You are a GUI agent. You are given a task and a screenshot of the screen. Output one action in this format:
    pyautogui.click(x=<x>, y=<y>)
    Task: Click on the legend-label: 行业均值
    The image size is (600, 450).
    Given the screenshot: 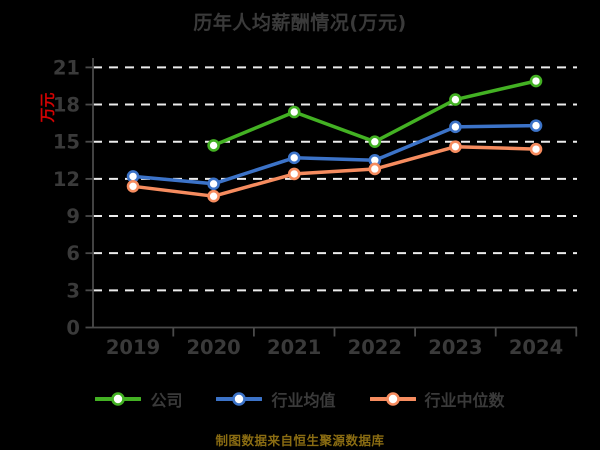 What is the action you would take?
    pyautogui.click(x=303, y=400)
    